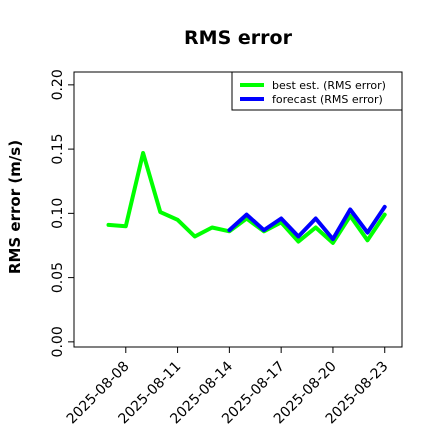 This screenshot has height=440, width=440. I want to click on legend-label: forecast (RMS error), so click(327, 99).